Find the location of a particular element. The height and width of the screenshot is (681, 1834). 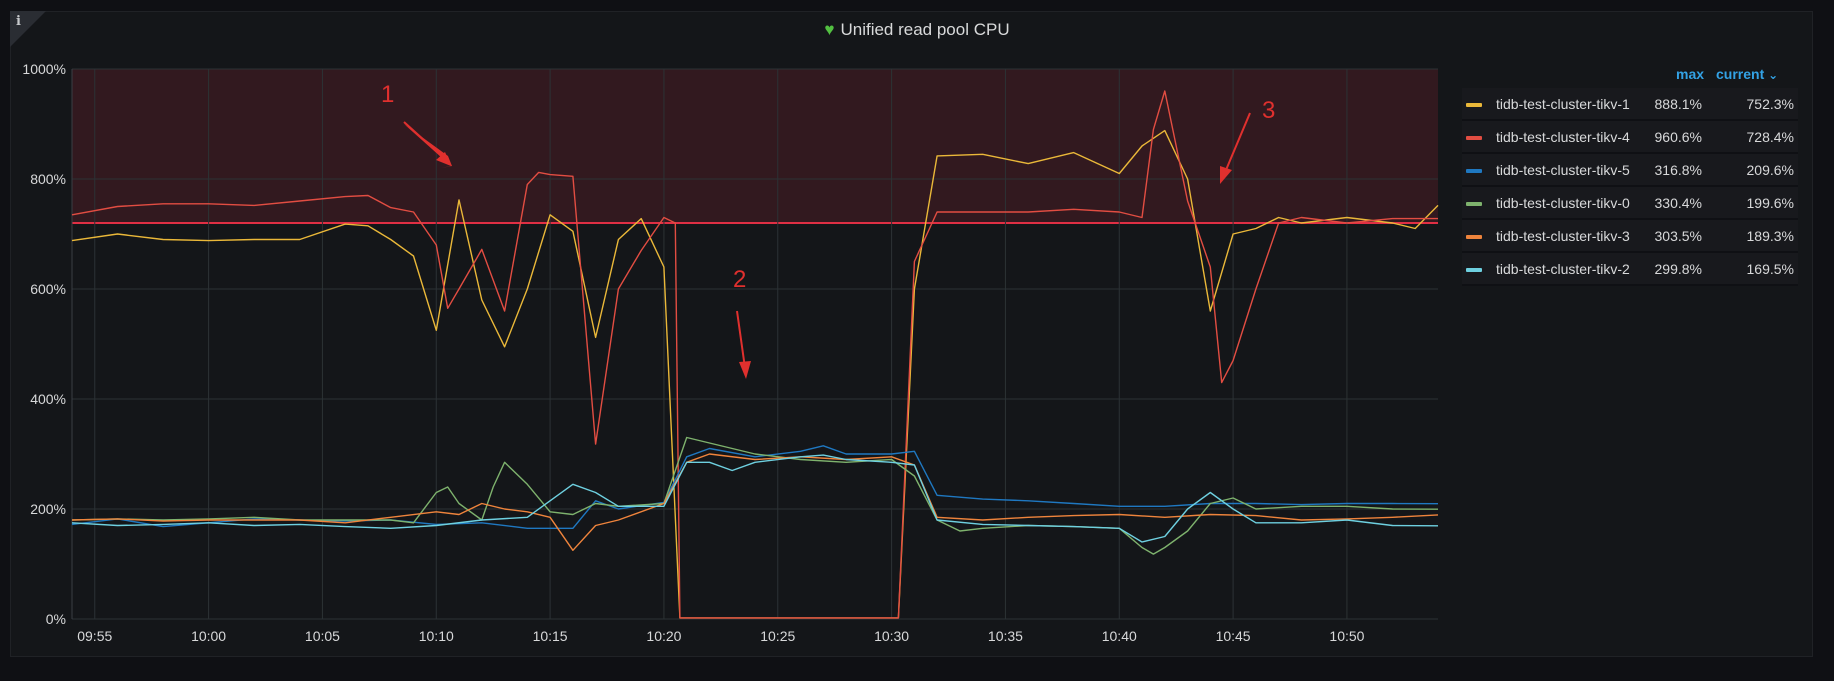

y-tick-label: 200% is located at coordinates (48, 509).